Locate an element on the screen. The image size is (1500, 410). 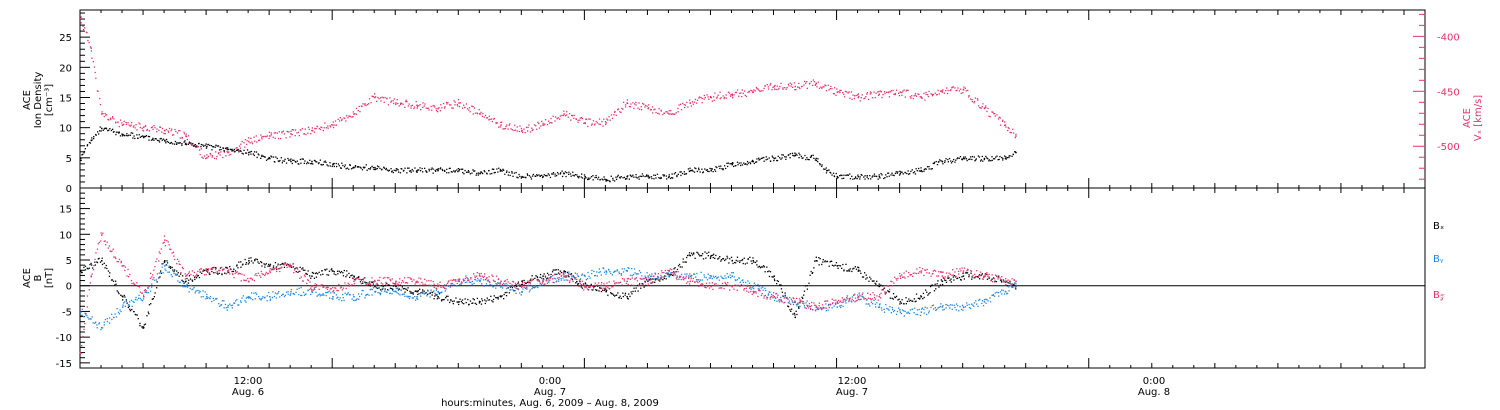
bx-series-value-mark is located at coordinates (921, 297).